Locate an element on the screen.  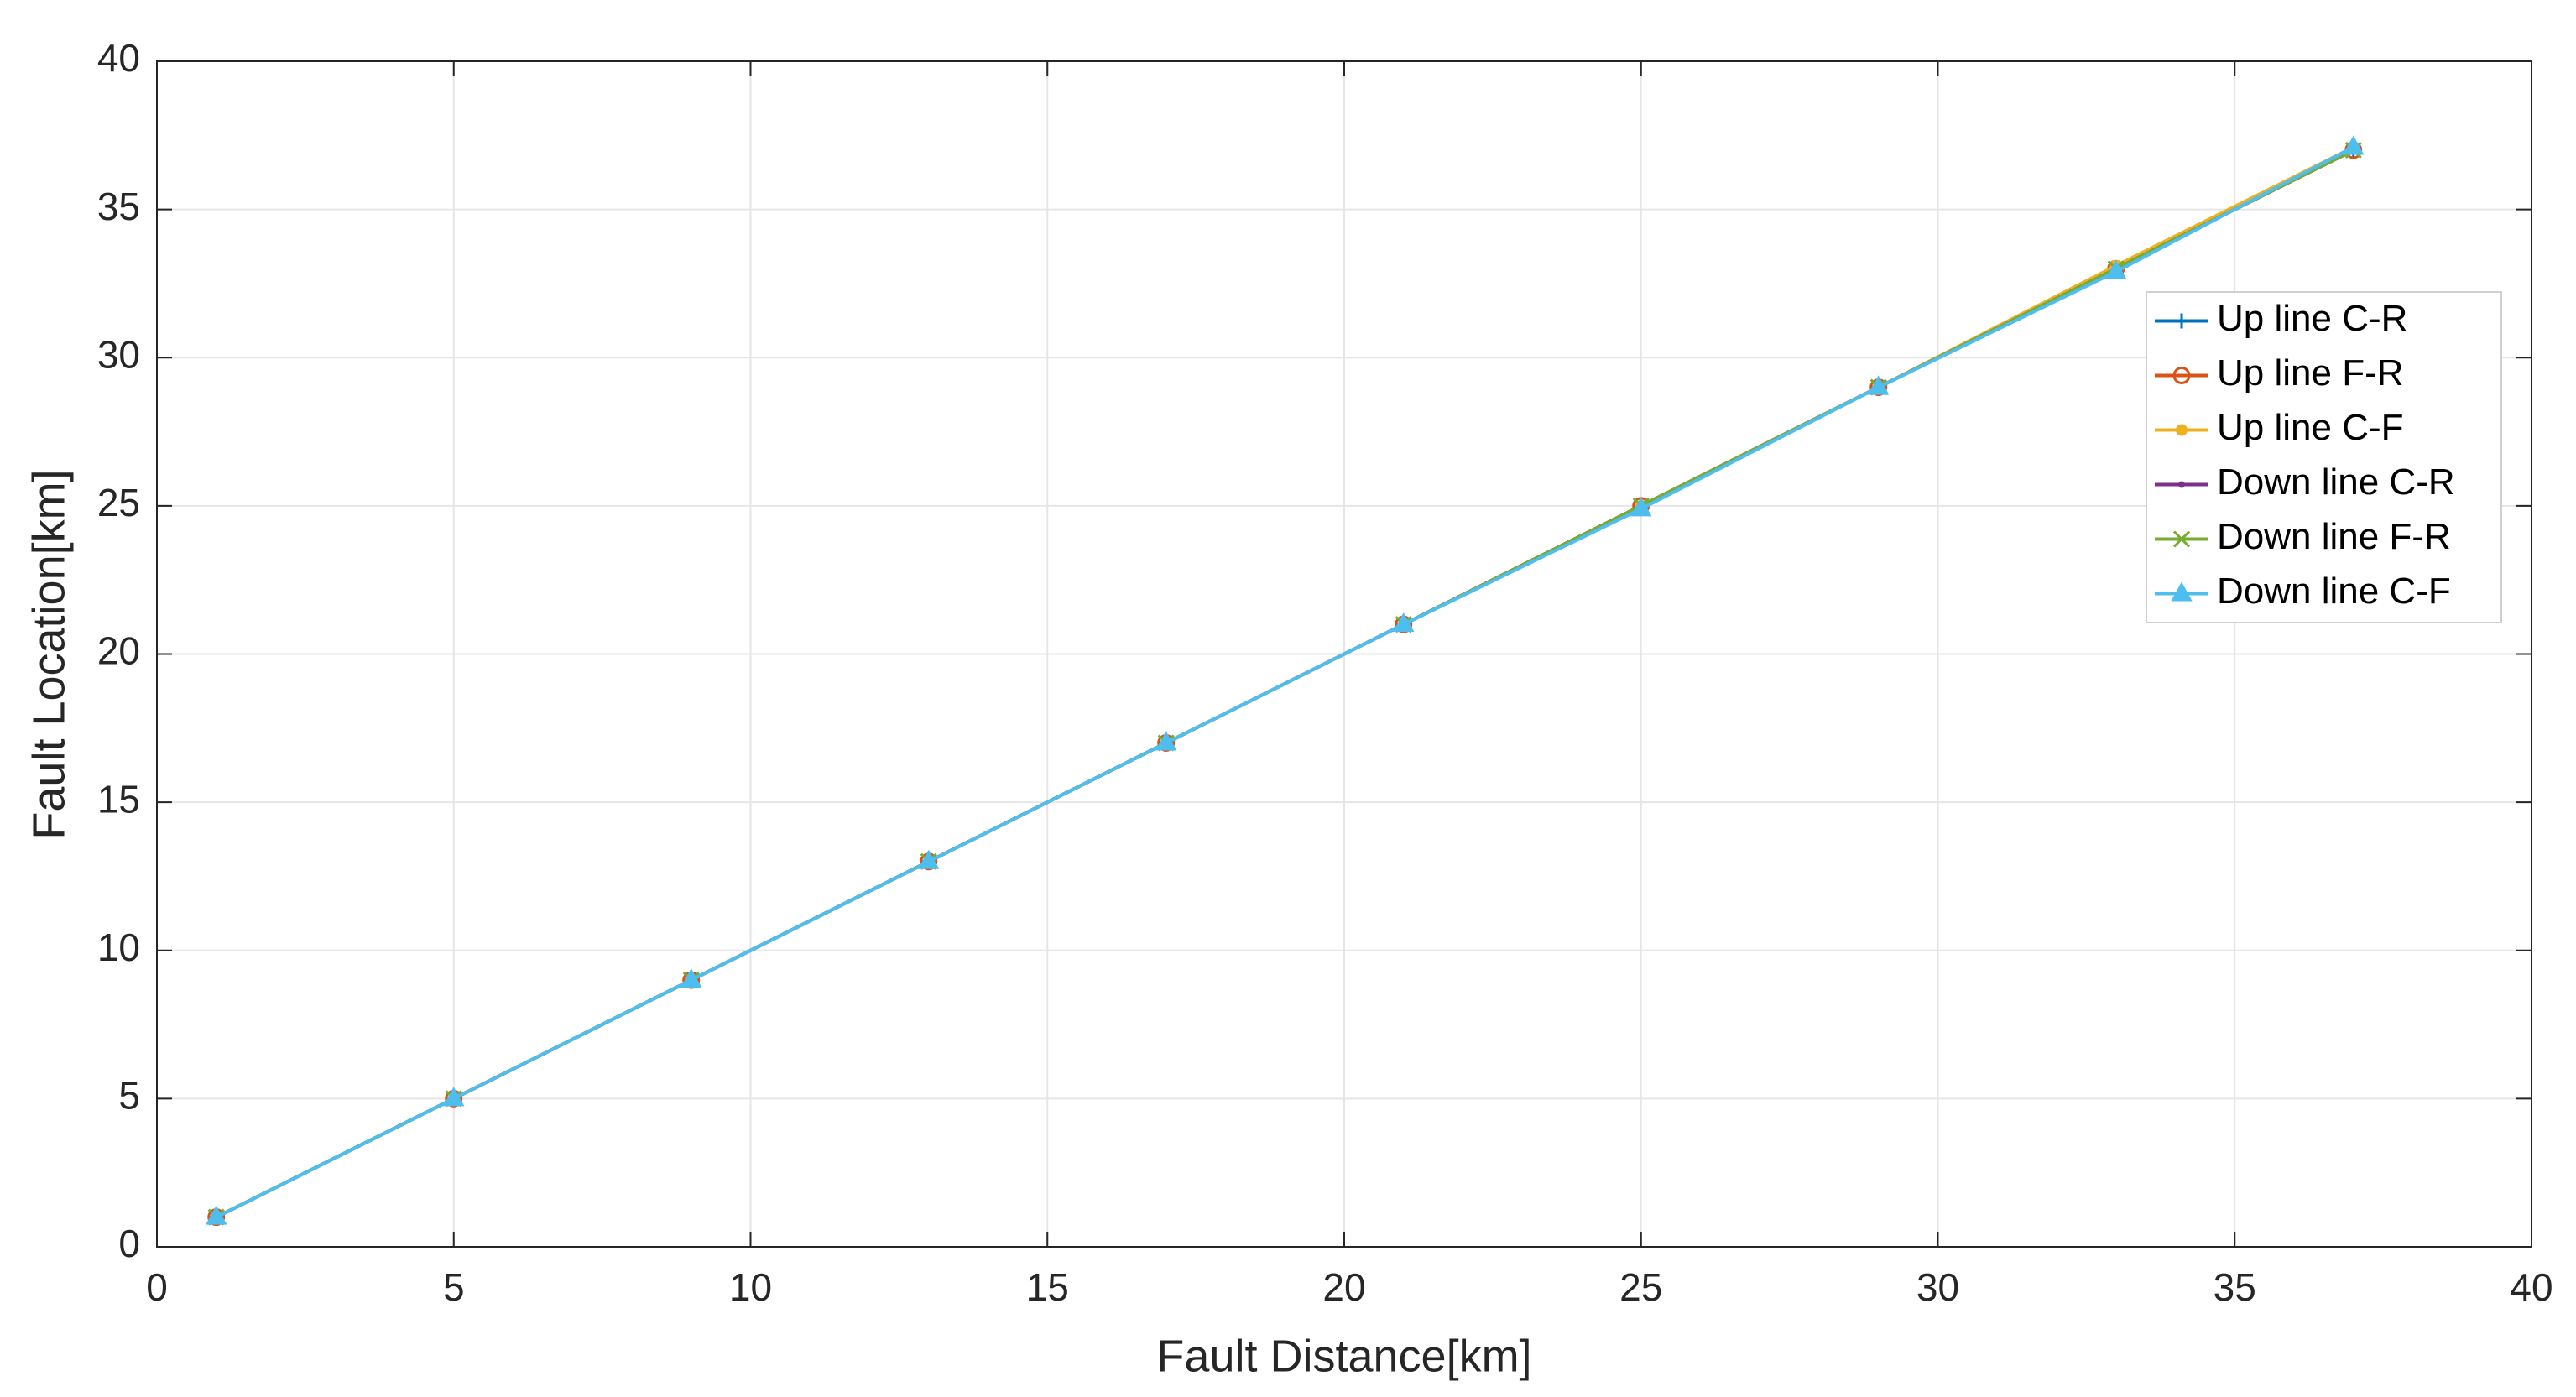
y-tick-label: 30 is located at coordinates (118, 354).